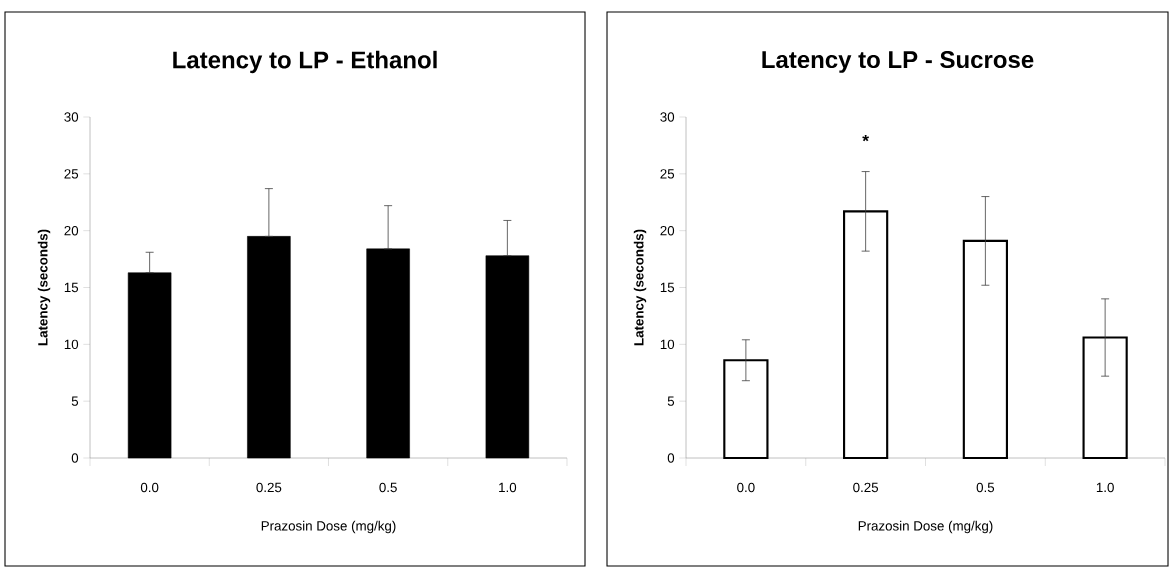  I want to click on chart-title: Latency to LP - Ethanol, so click(305, 62).